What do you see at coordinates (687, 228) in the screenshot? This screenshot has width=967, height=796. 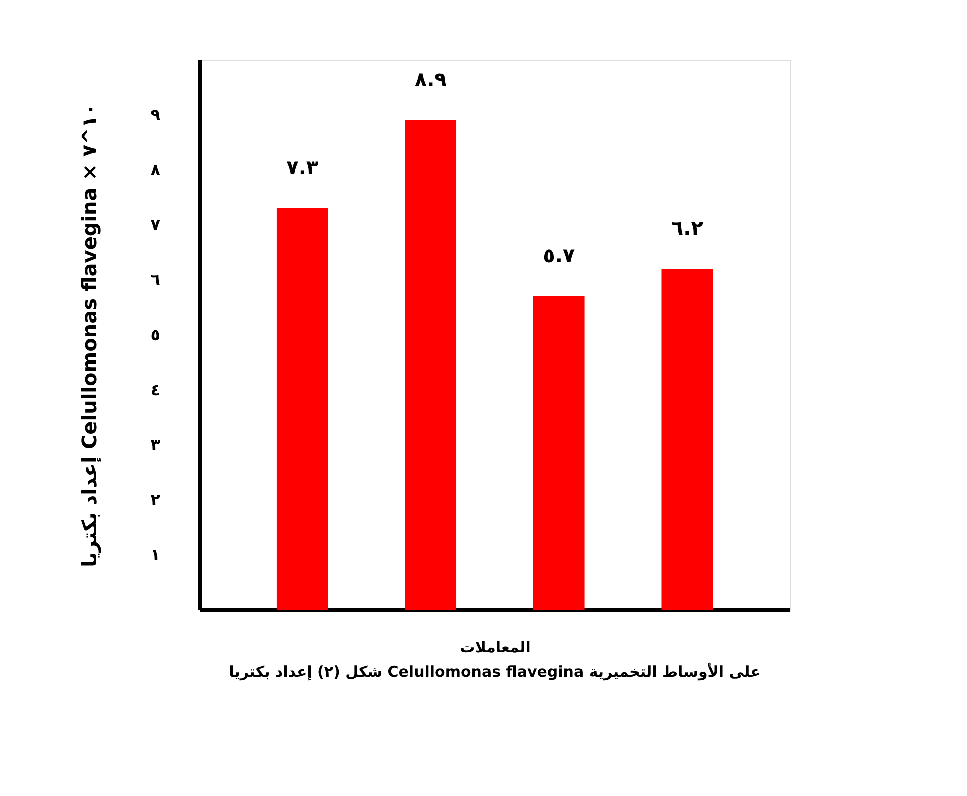 I see `data-label: ٦.٢` at bounding box center [687, 228].